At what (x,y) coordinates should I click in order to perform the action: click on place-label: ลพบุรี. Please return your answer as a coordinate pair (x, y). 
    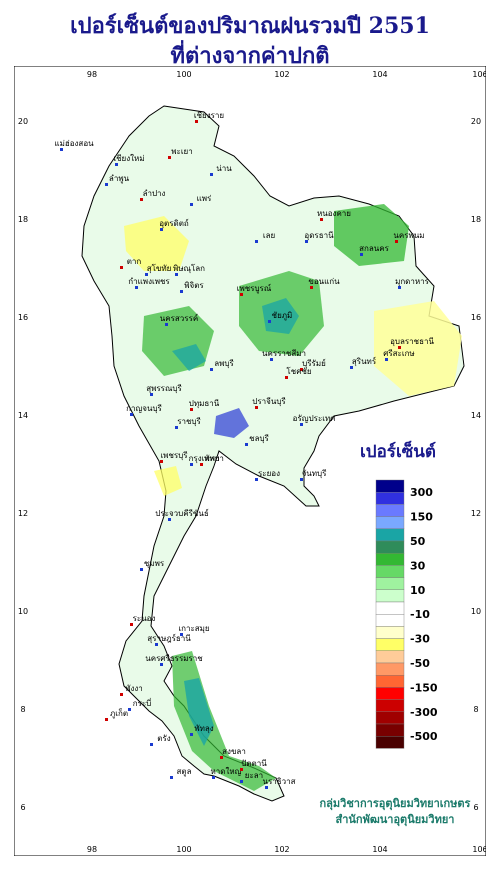
    Looking at the image, I should click on (224, 363).